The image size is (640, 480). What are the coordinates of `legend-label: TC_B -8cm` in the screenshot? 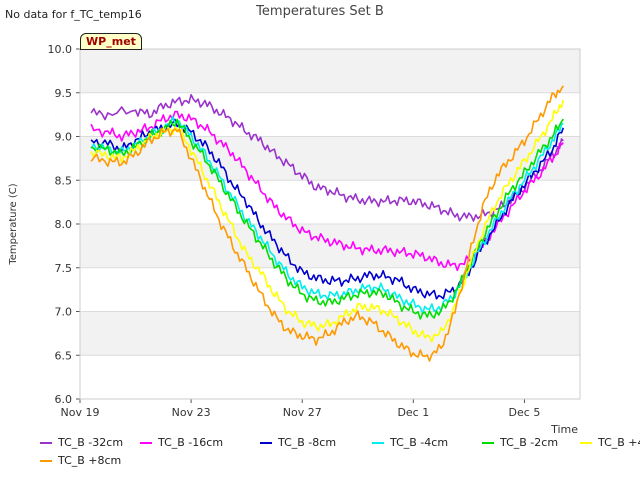 It's located at (307, 442).